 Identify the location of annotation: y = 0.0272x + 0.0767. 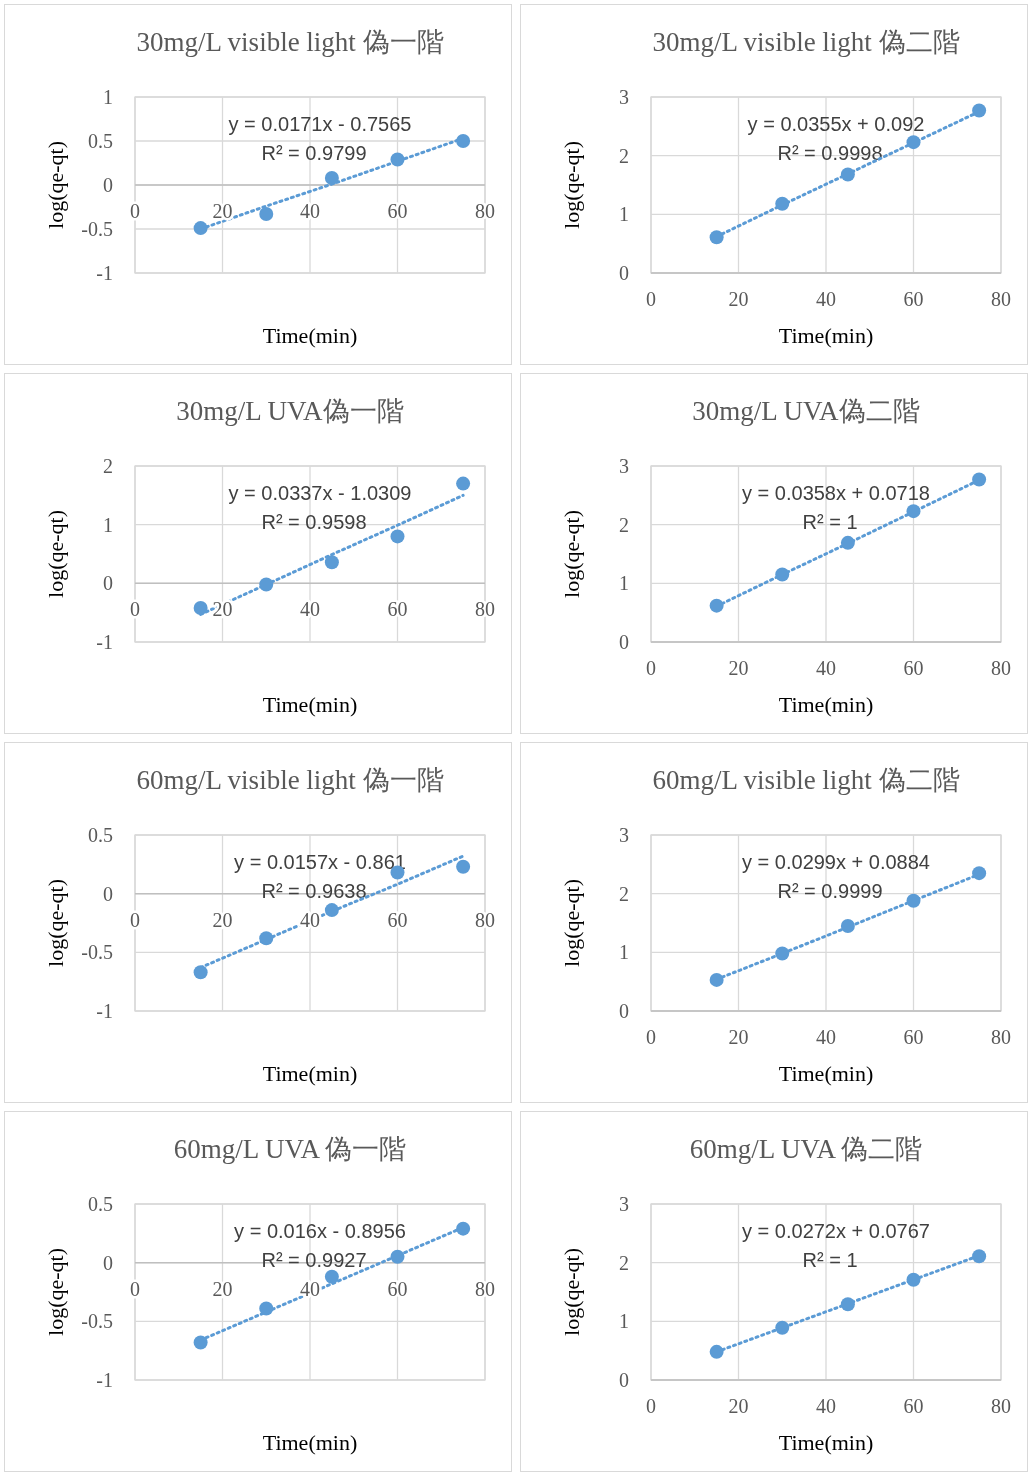
(836, 1231).